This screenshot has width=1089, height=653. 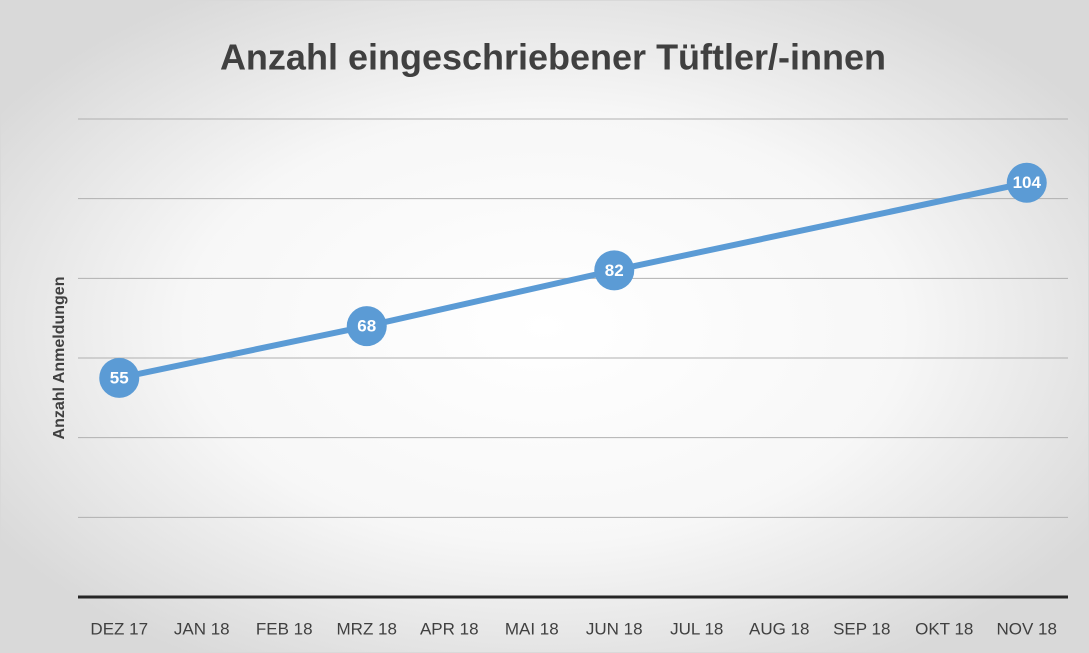 What do you see at coordinates (1027, 628) in the screenshot?
I see `x-tick-label: NOV 18` at bounding box center [1027, 628].